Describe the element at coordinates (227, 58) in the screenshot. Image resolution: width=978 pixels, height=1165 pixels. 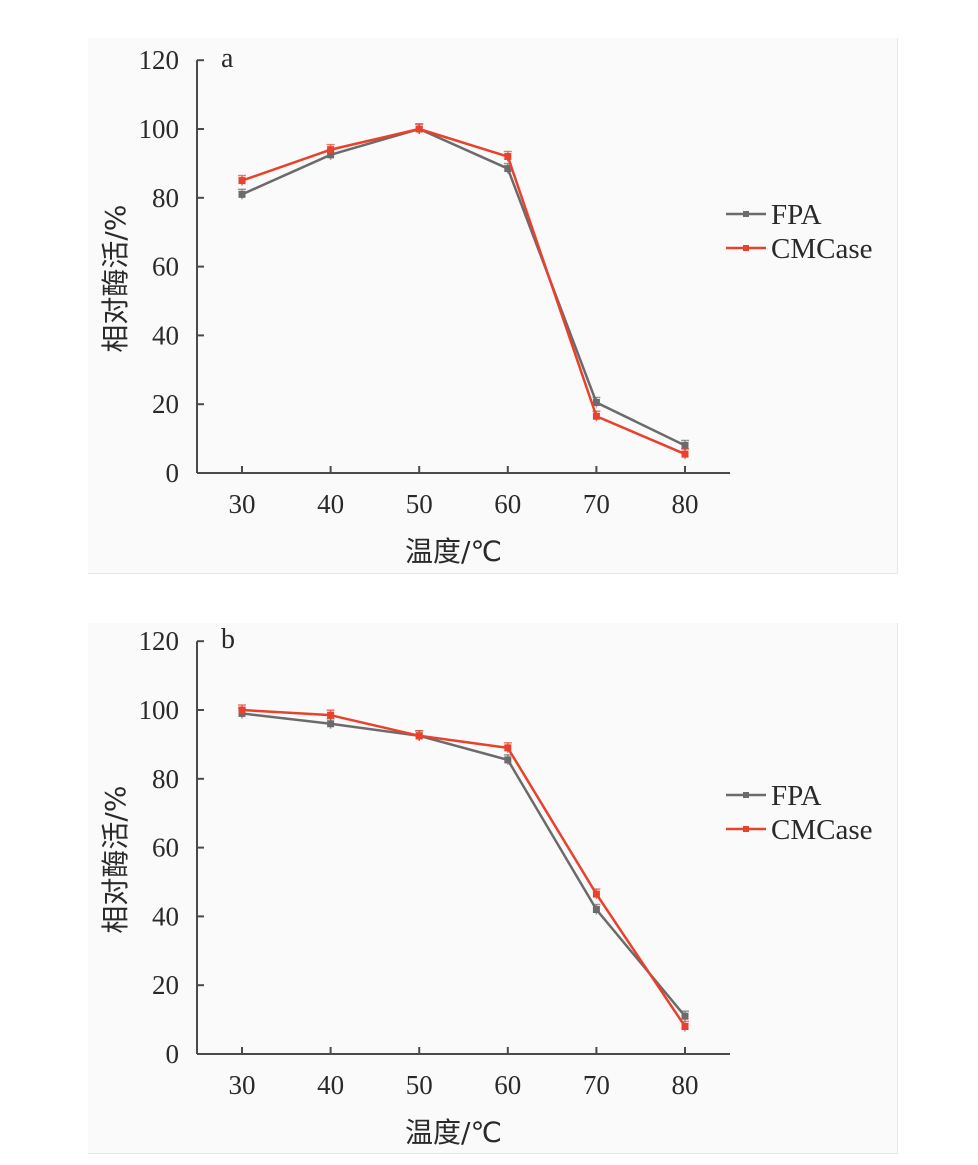
I see `panel-label: a` at that location.